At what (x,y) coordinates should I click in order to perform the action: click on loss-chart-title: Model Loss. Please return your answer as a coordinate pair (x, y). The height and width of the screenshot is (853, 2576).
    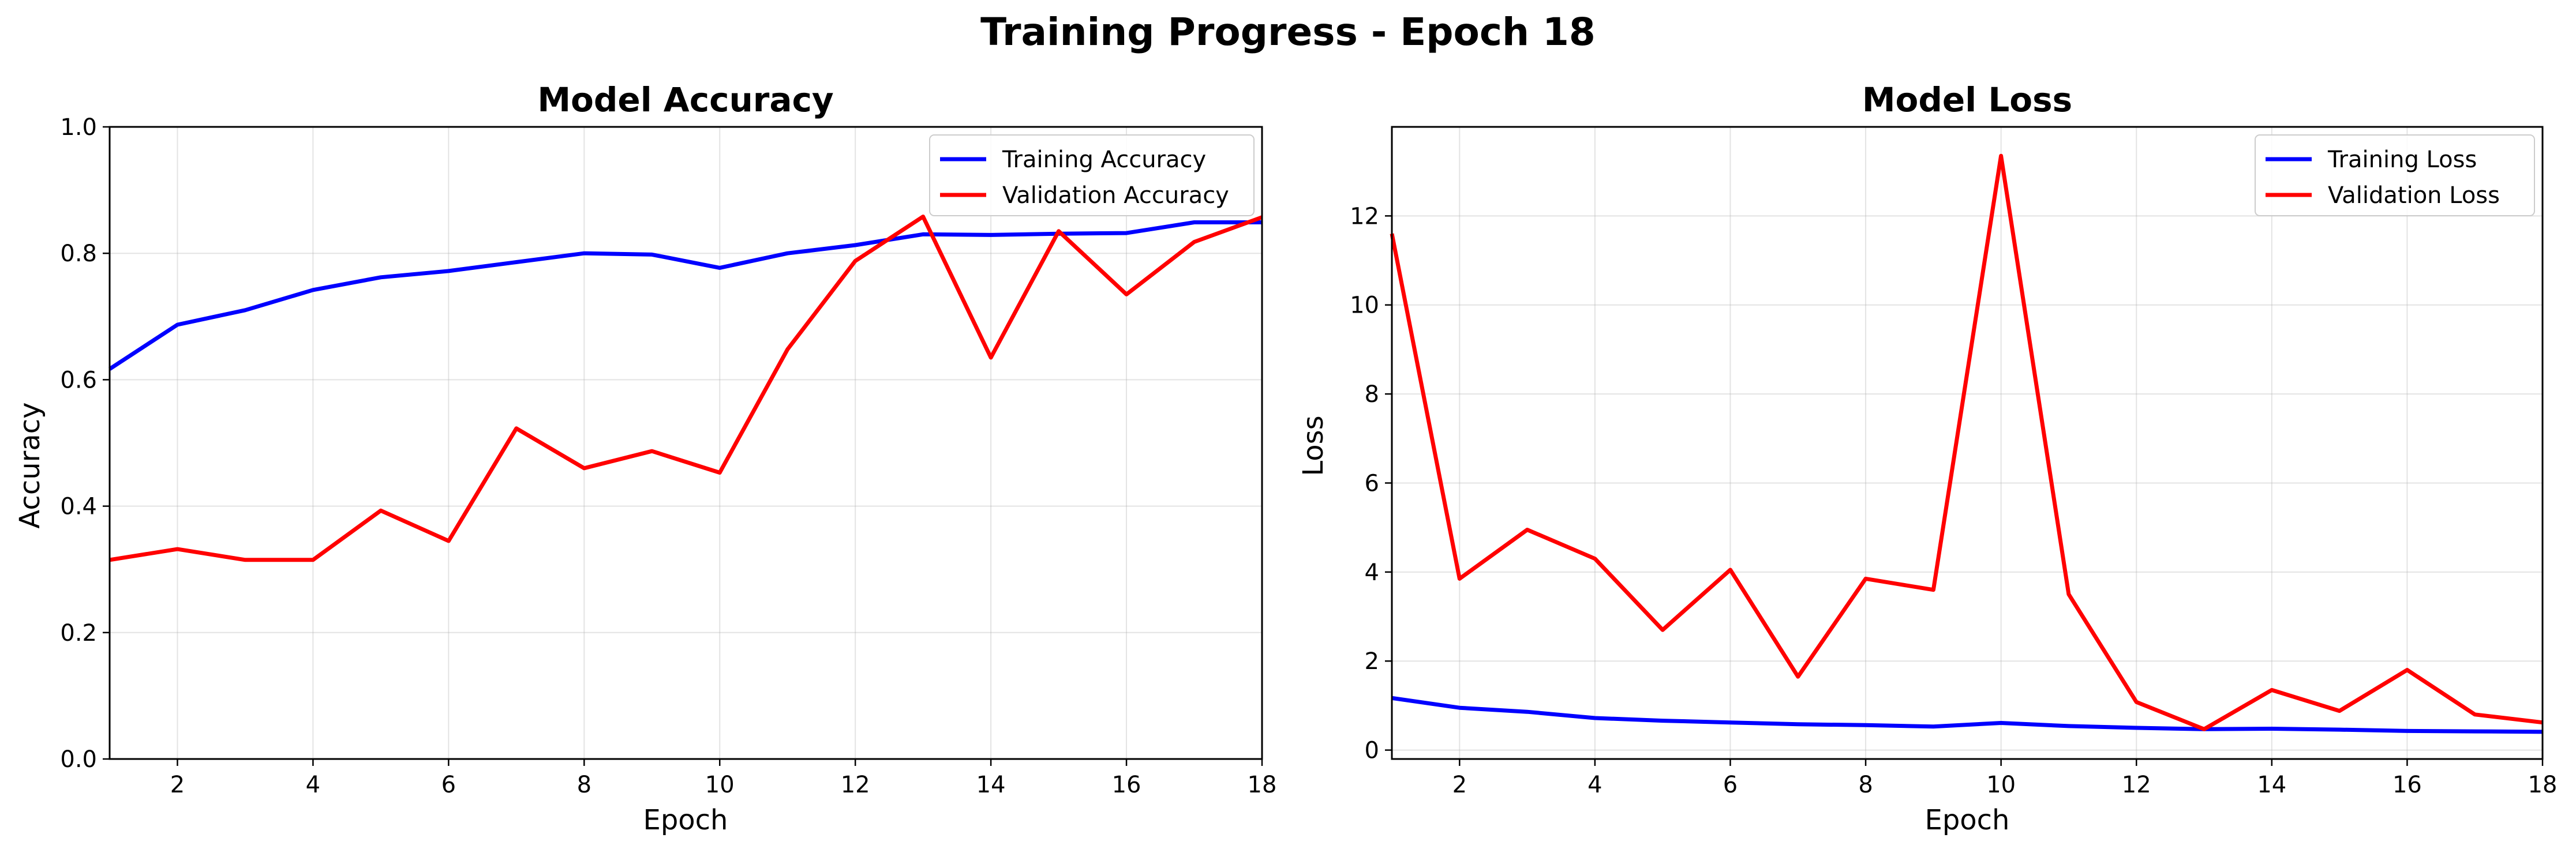
    Looking at the image, I should click on (1967, 100).